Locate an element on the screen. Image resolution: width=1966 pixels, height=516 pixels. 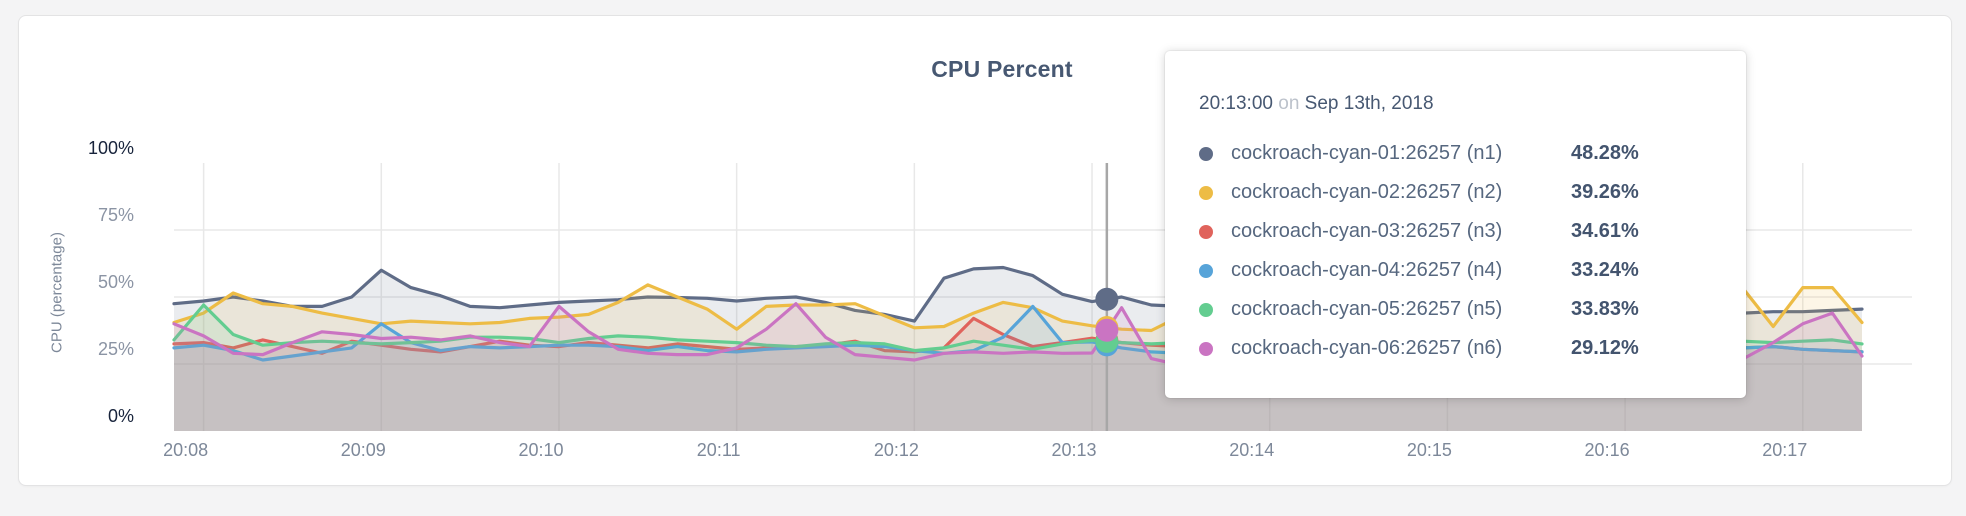
y-axis-tick-label: 100% is located at coordinates (110, 148).